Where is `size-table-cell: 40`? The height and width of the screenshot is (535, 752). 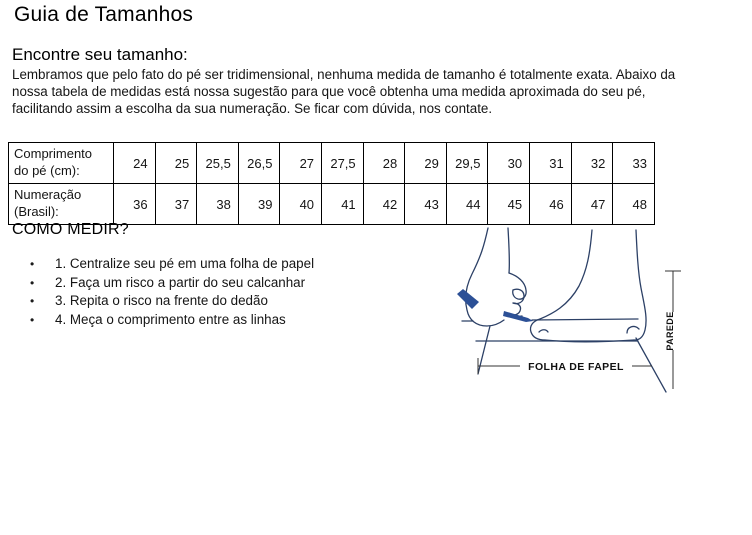
size-table-cell: 40 is located at coordinates (301, 204).